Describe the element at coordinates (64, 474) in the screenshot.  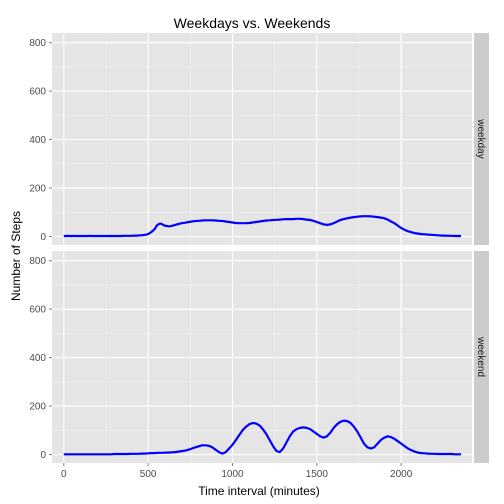
I see `x-tick-label: 0` at that location.